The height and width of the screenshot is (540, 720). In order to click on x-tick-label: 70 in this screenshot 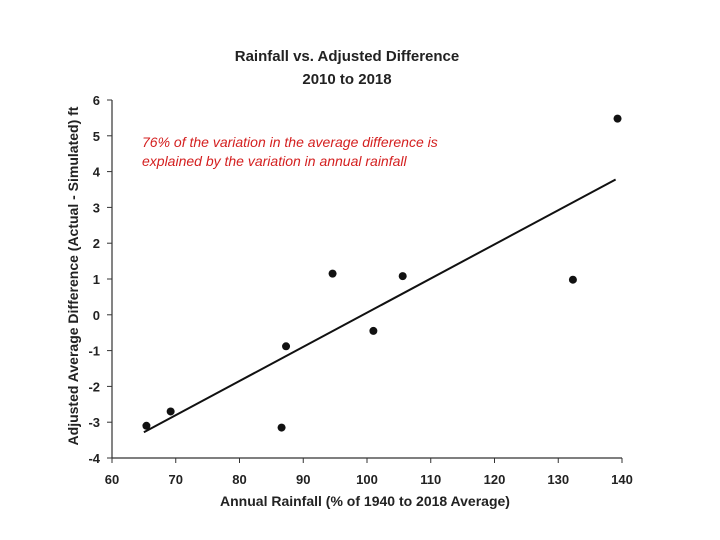, I will do `click(176, 479)`.